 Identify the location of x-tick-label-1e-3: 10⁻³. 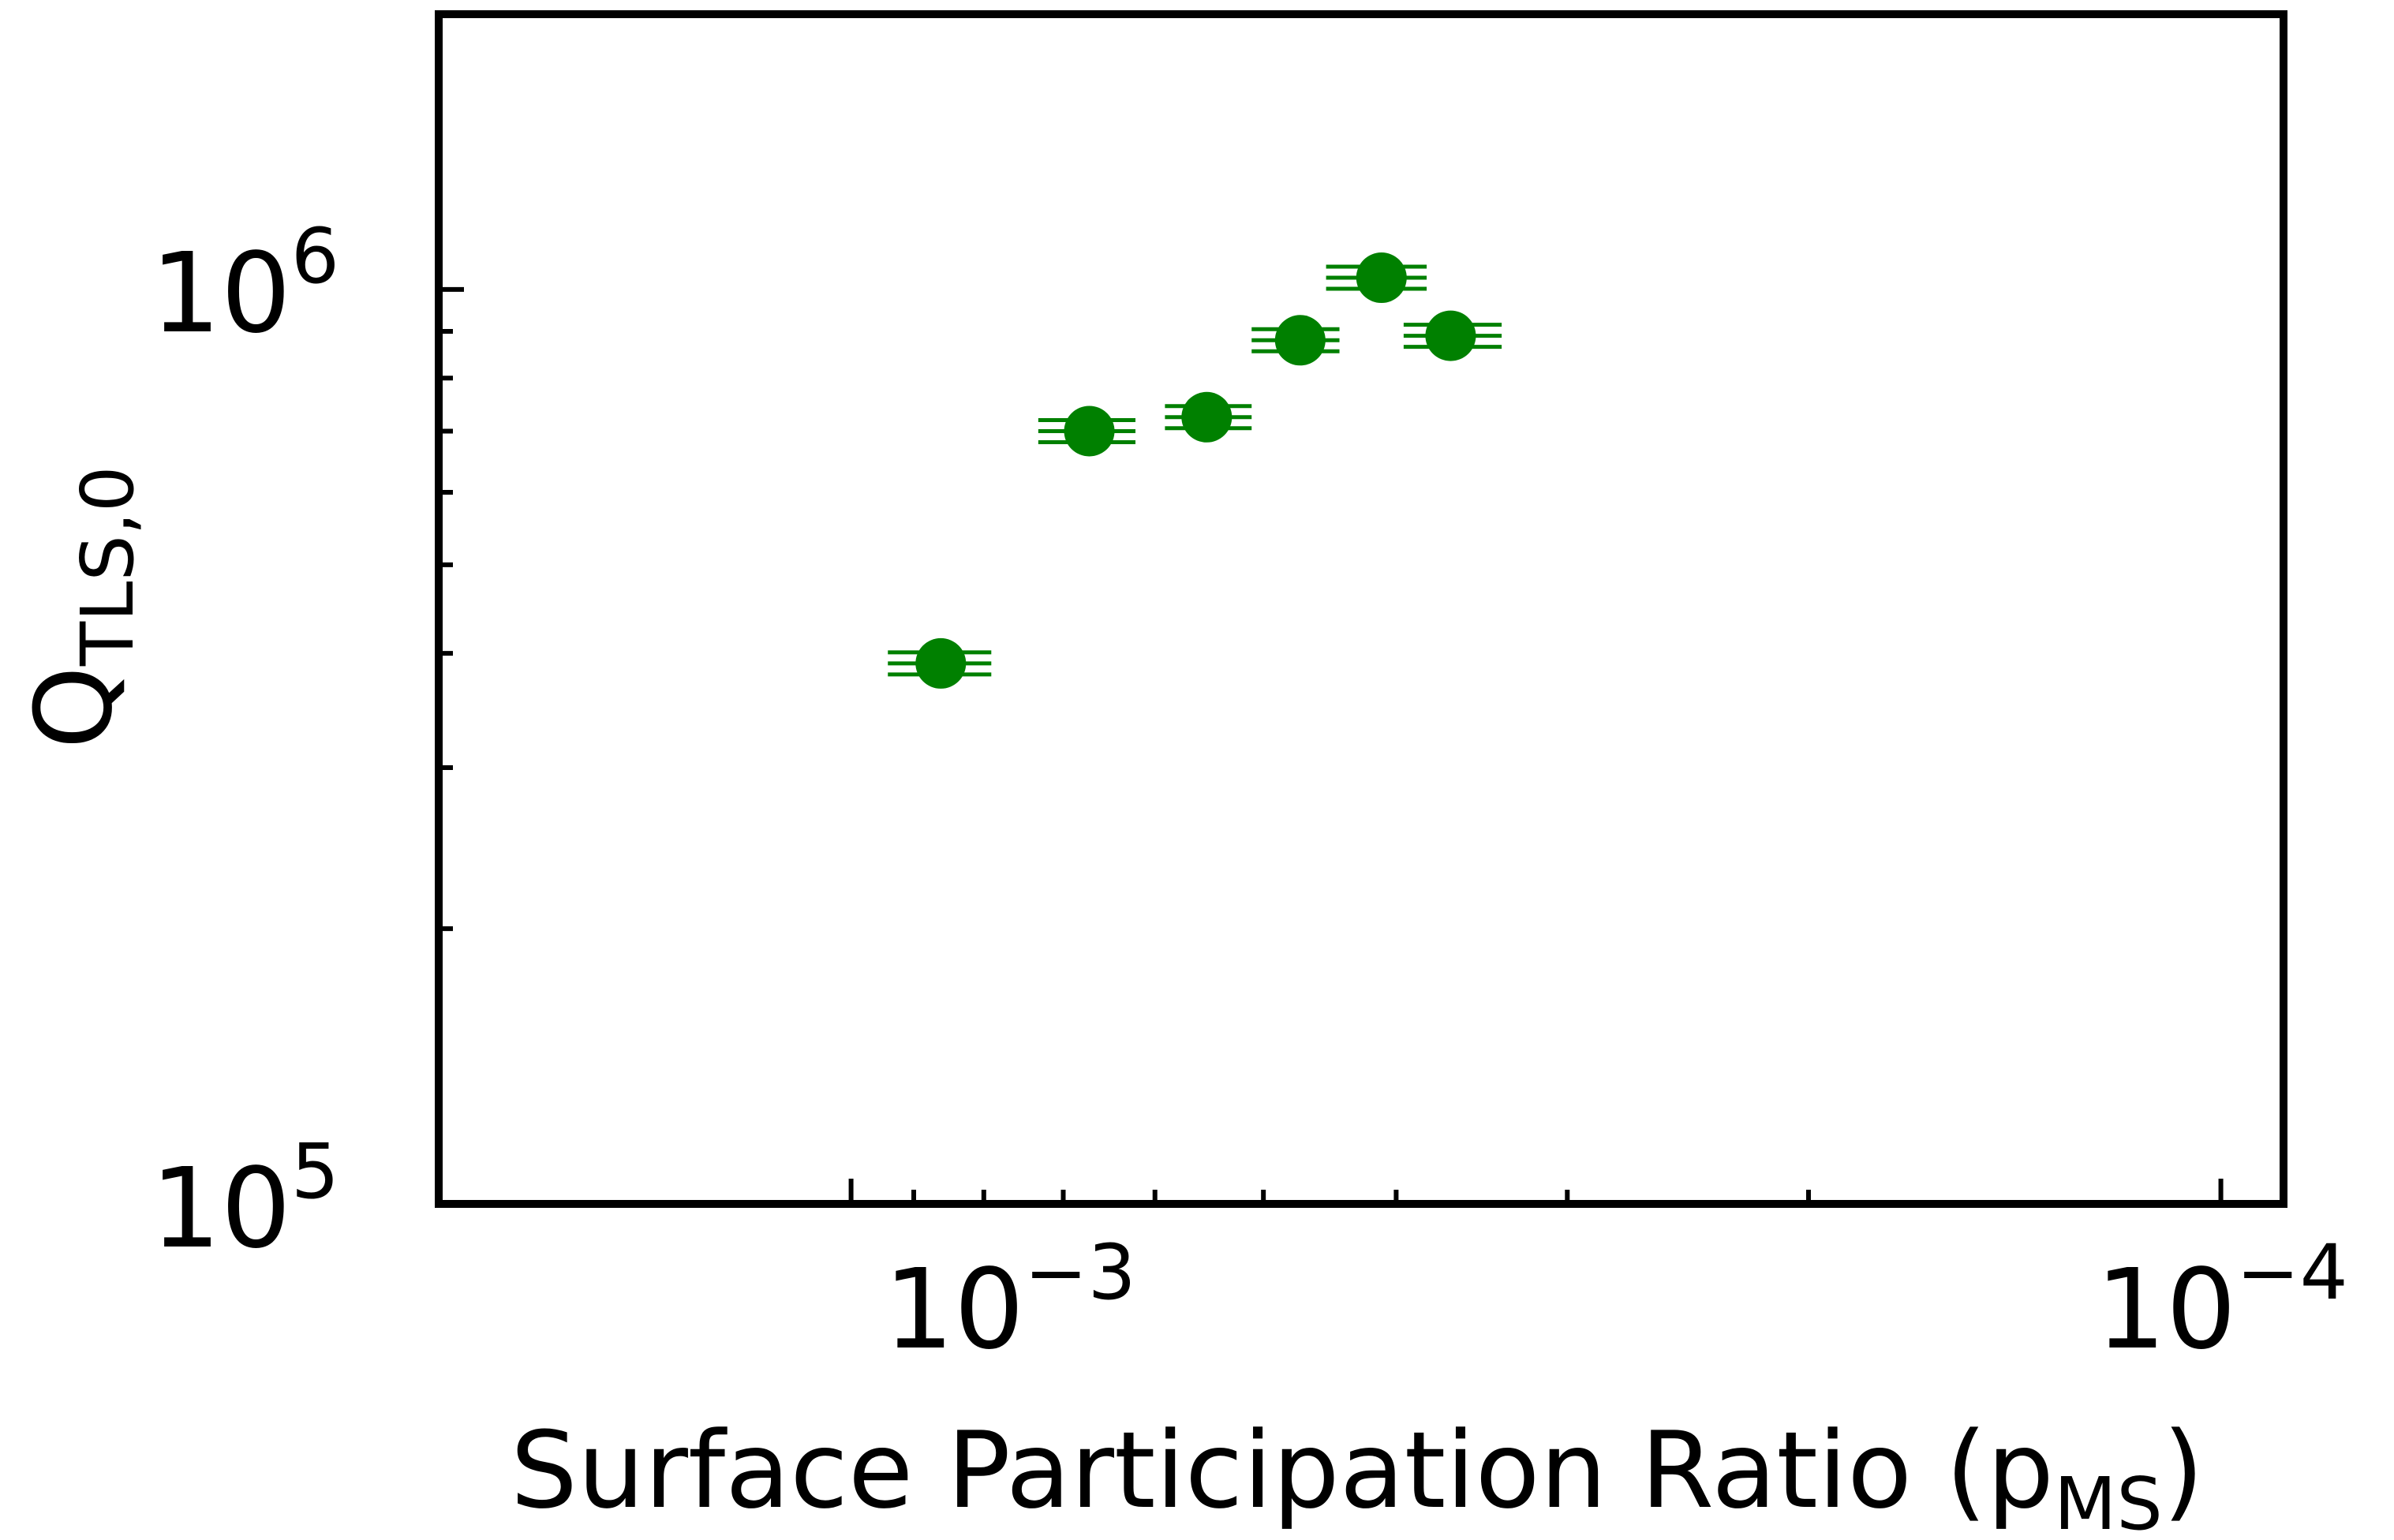
(1010, 1301).